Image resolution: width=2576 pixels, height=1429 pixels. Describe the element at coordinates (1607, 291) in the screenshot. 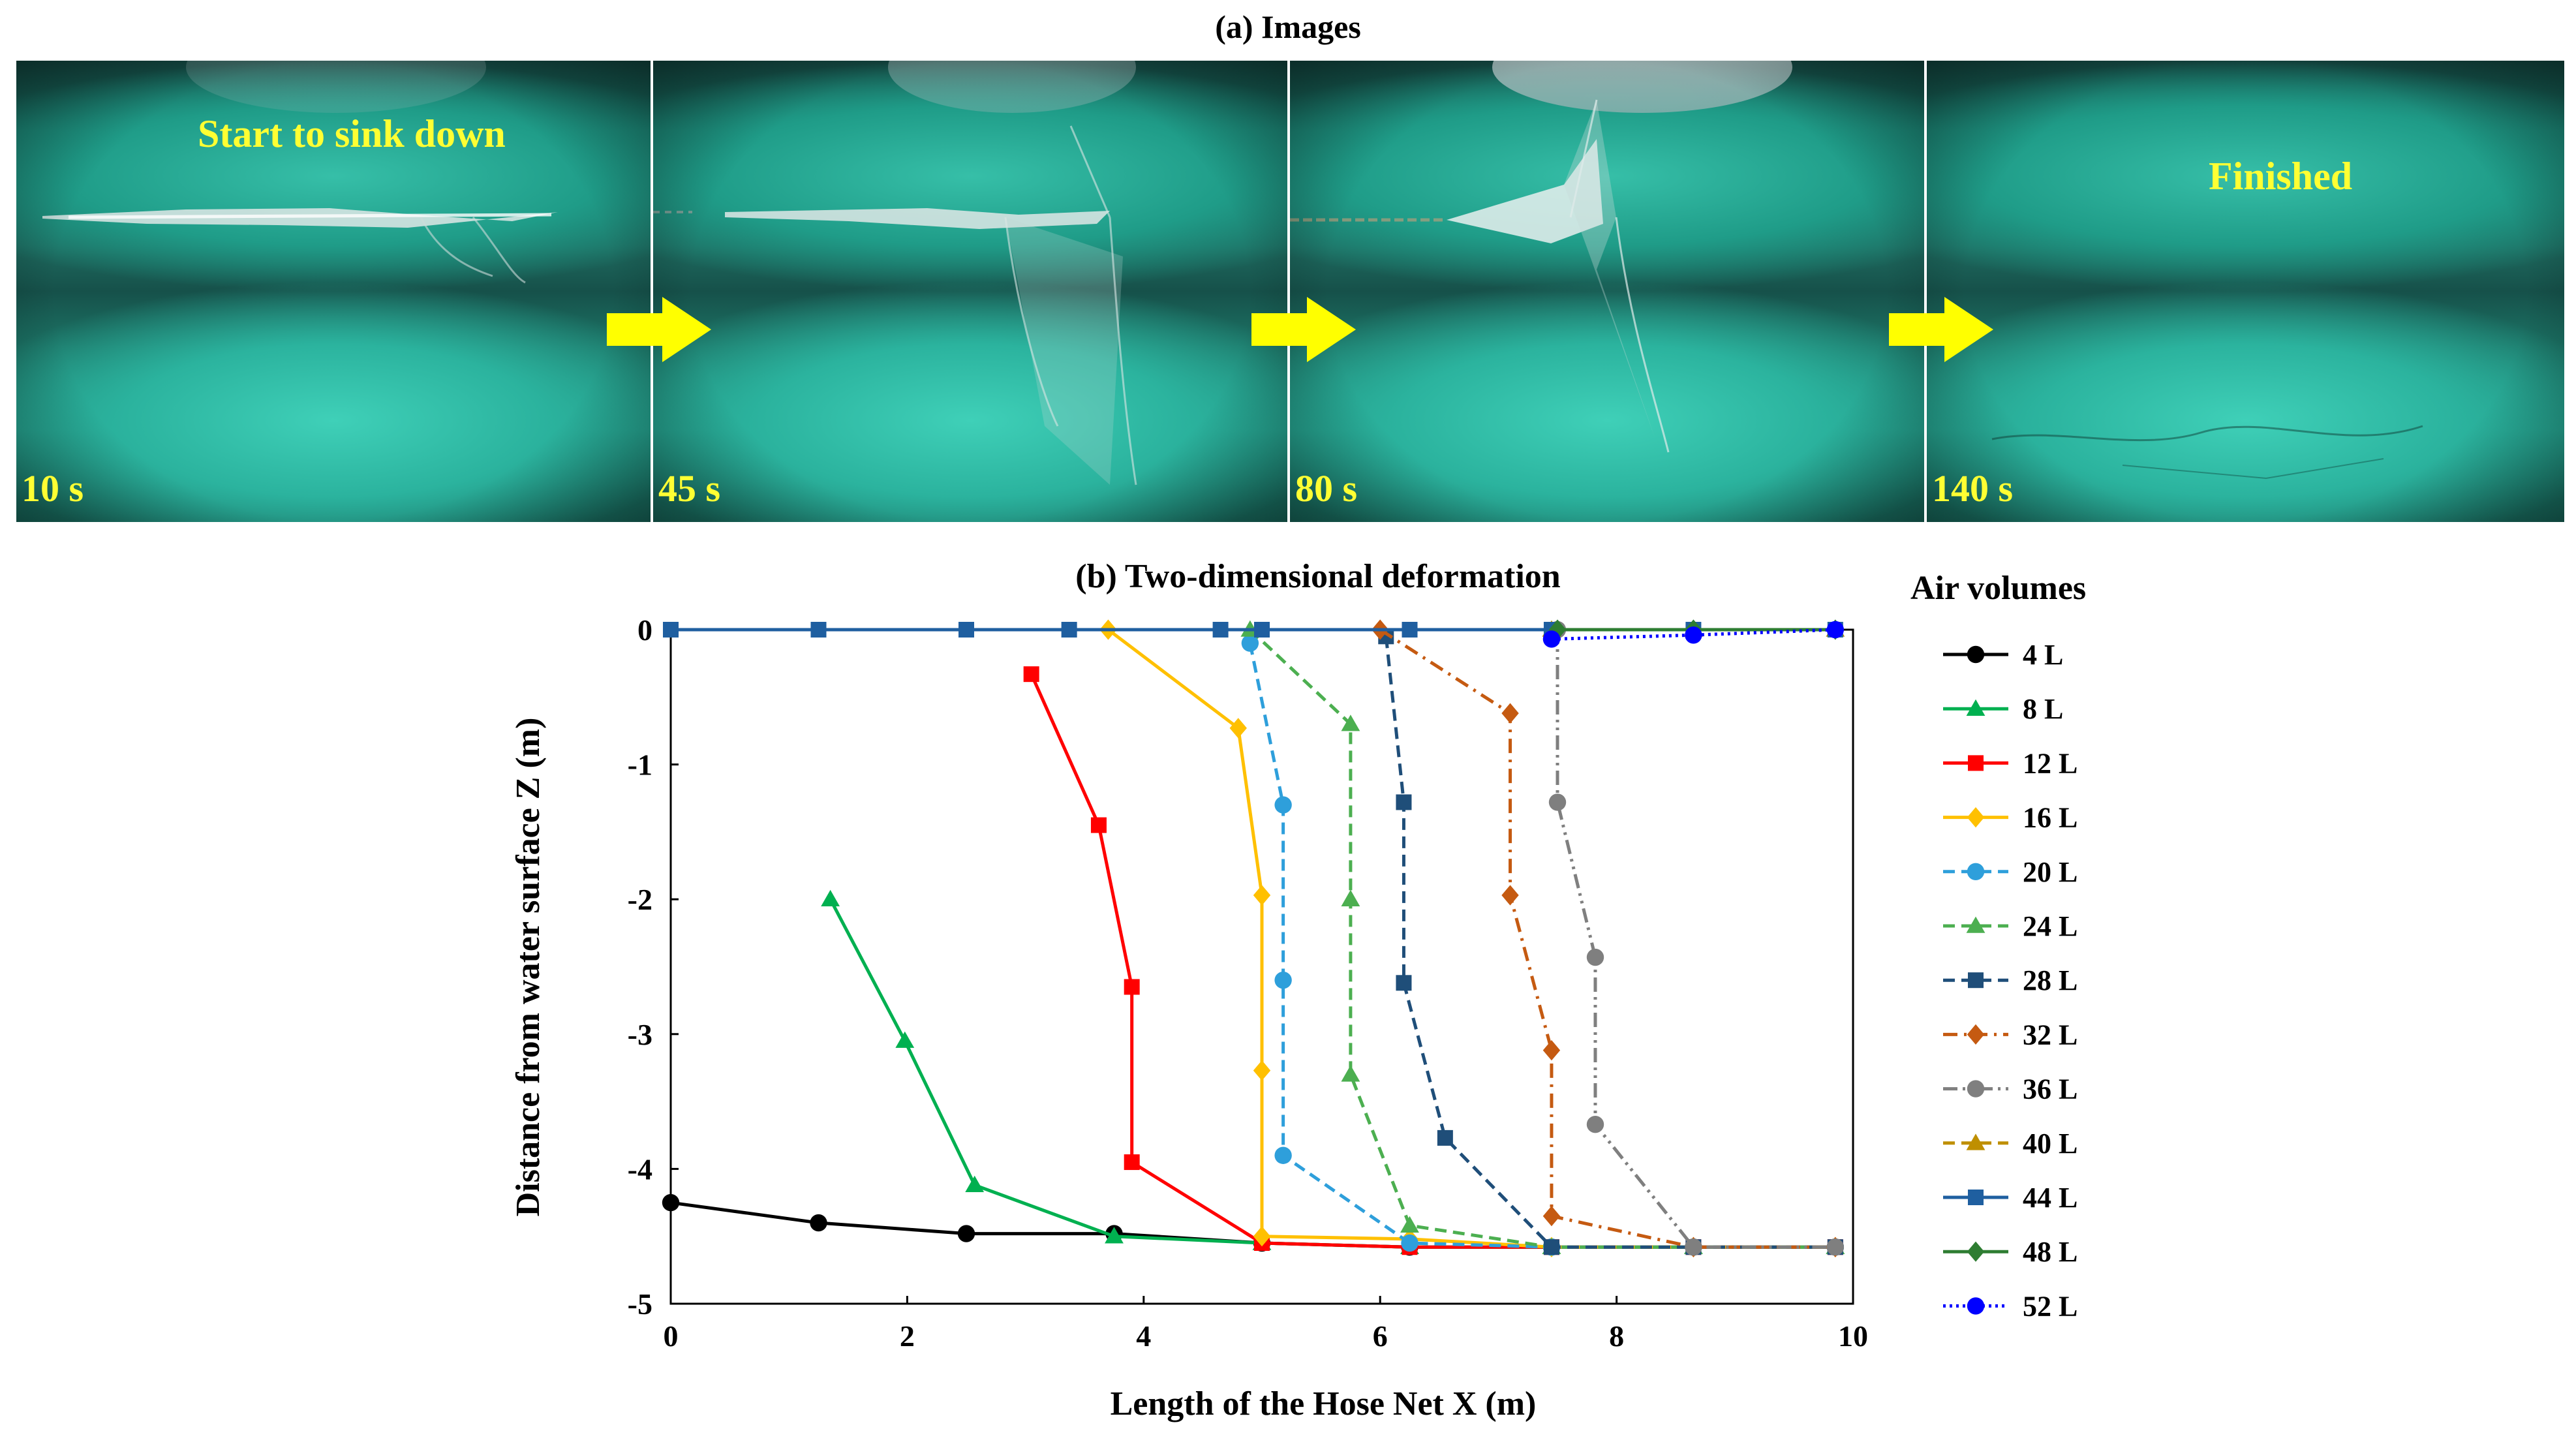

I see `photo-frame-80s: 80 s` at that location.